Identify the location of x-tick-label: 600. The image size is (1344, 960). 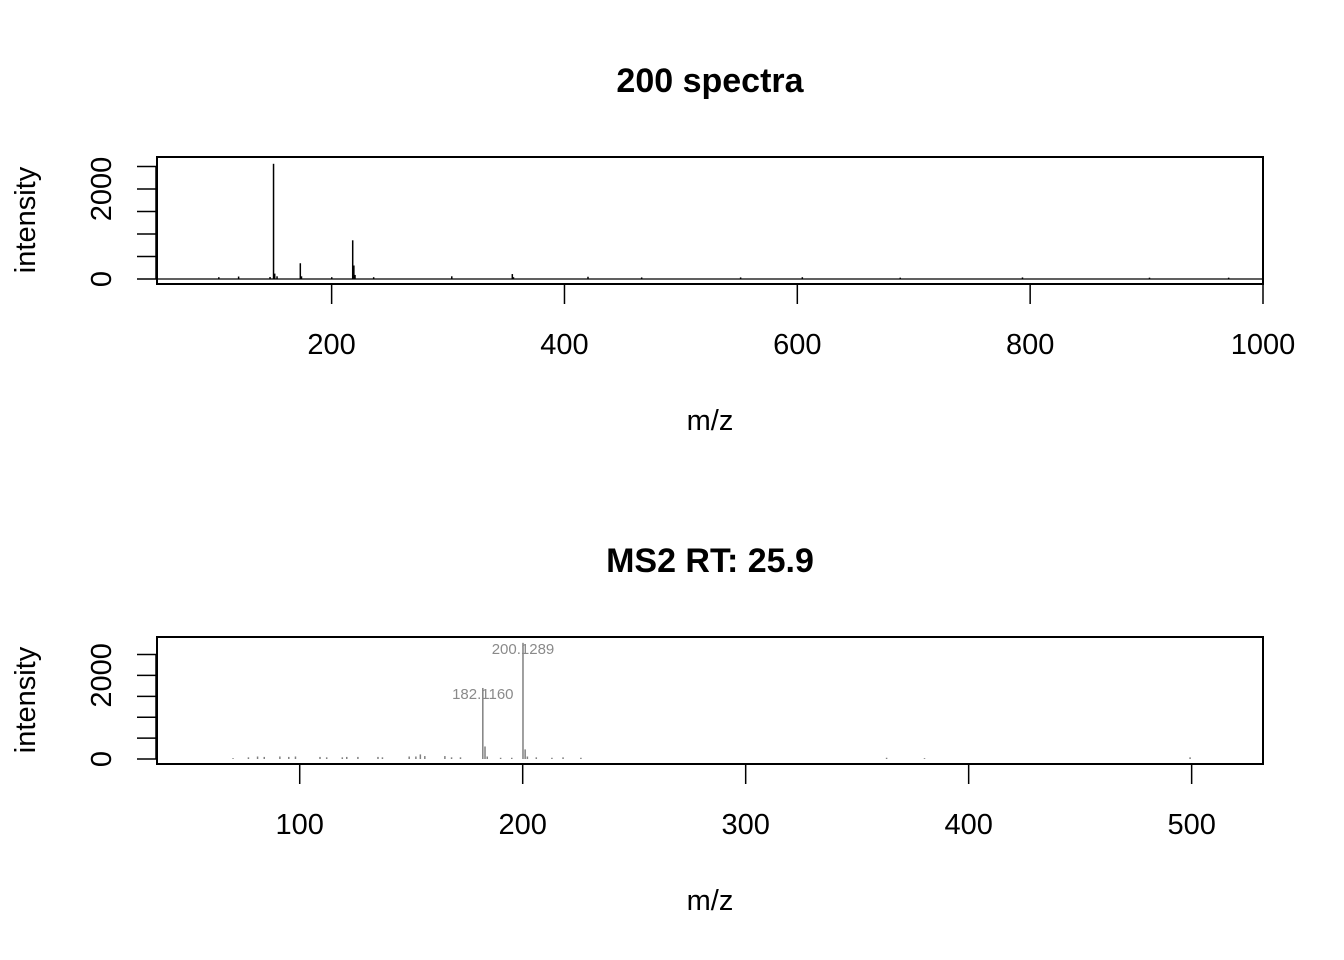
(797, 345).